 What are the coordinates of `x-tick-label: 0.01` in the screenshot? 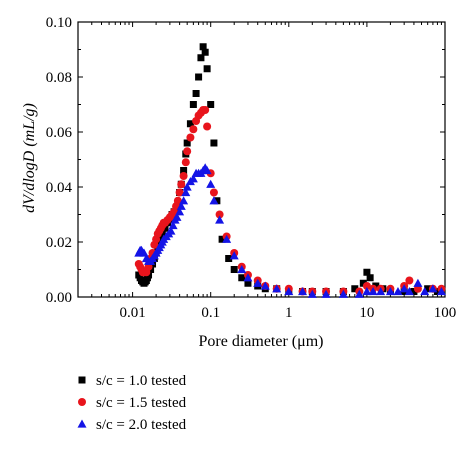 It's located at (132, 313).